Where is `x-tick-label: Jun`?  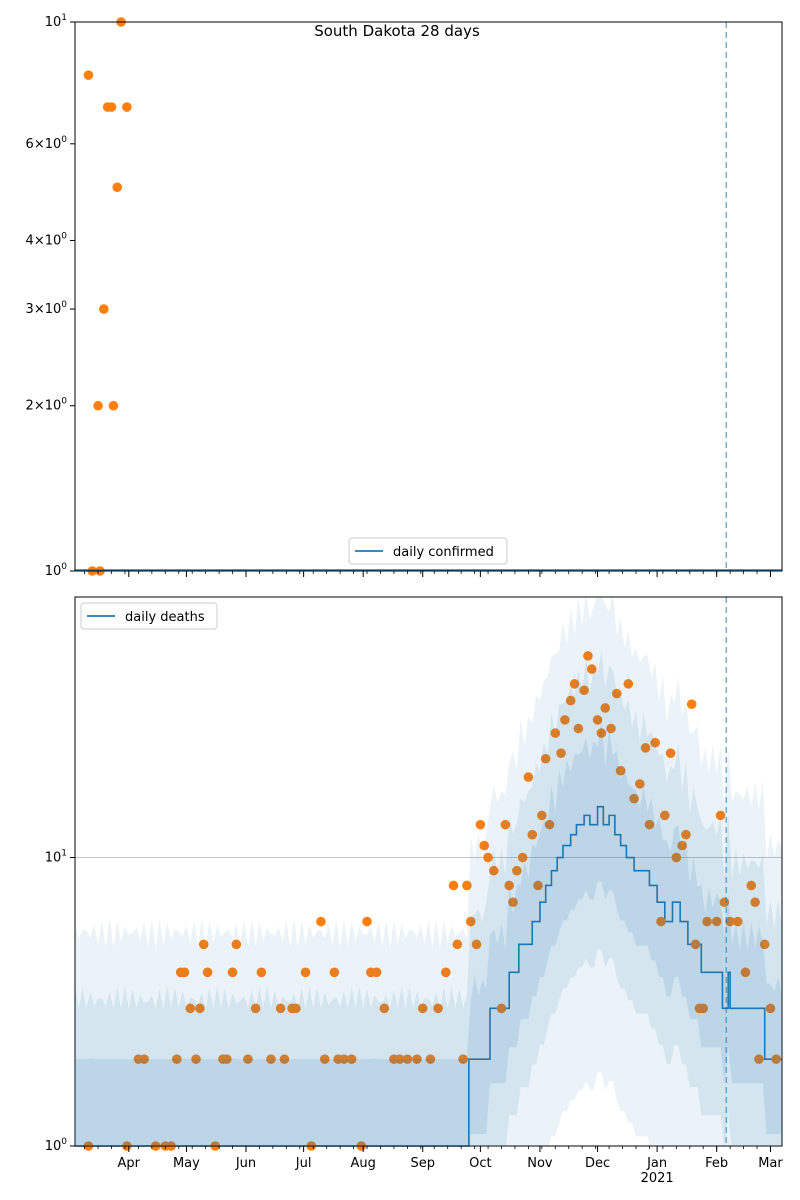 x-tick-label: Jun is located at coordinates (245, 1163).